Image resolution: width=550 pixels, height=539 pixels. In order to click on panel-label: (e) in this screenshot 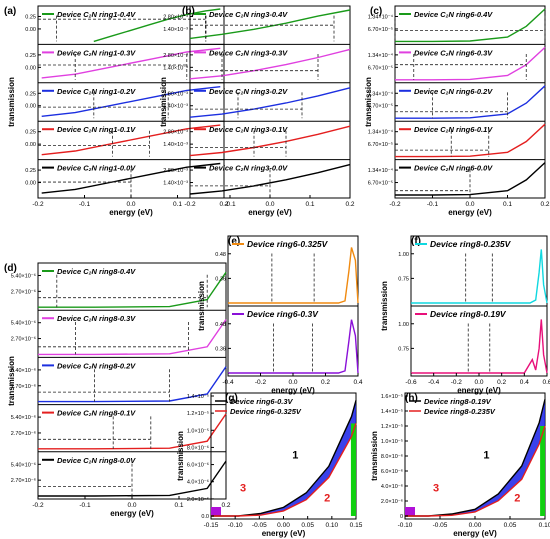, I will do `click(234, 241)`.